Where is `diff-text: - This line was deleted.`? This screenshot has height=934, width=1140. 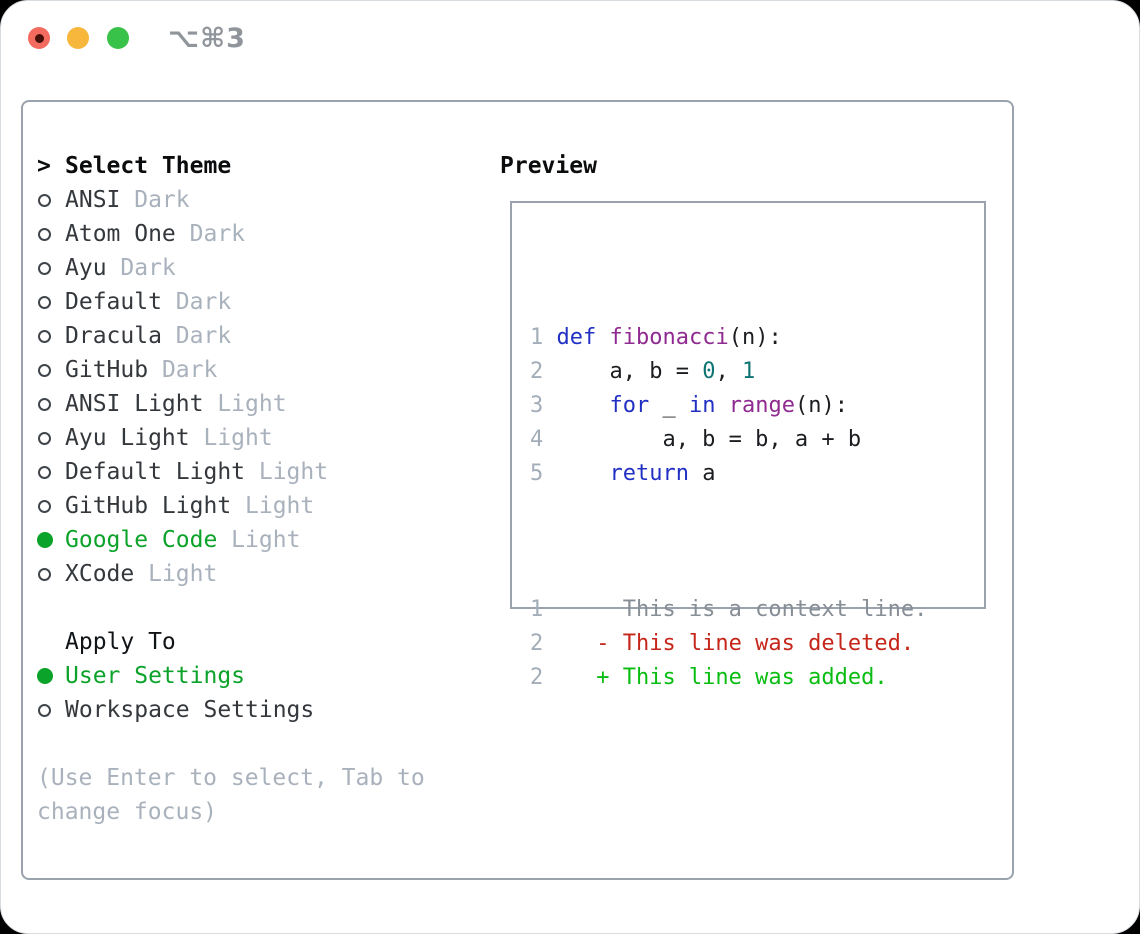
diff-text: - This line was deleted. is located at coordinates (735, 643).